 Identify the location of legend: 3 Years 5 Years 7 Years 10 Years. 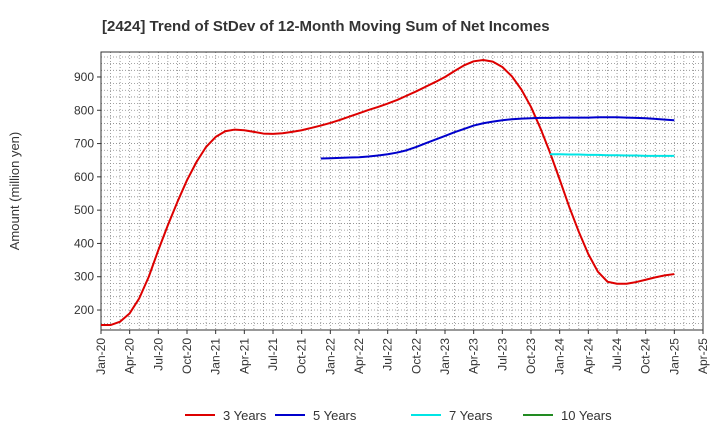
(398, 415).